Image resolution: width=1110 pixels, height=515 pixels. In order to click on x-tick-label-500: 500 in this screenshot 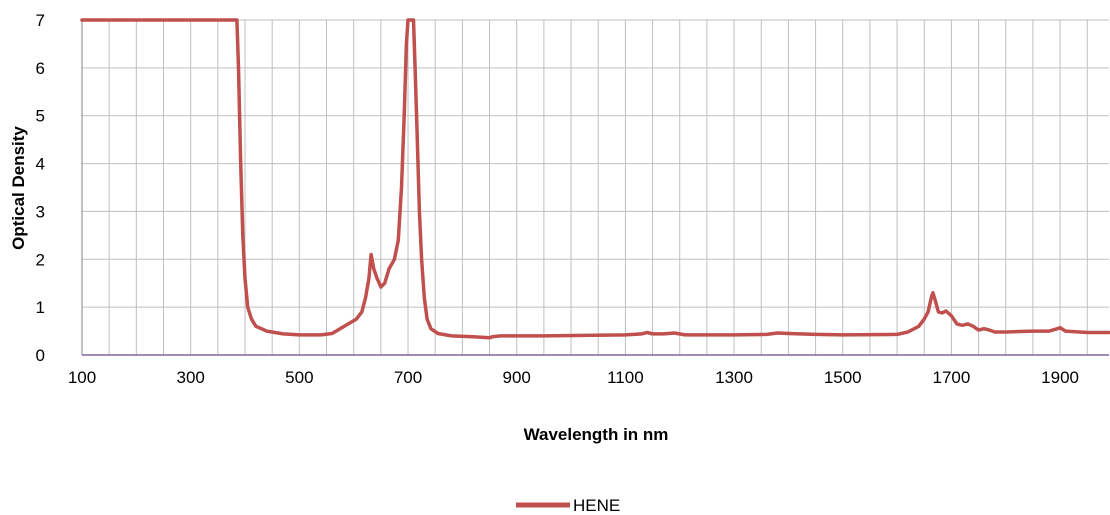, I will do `click(299, 377)`.